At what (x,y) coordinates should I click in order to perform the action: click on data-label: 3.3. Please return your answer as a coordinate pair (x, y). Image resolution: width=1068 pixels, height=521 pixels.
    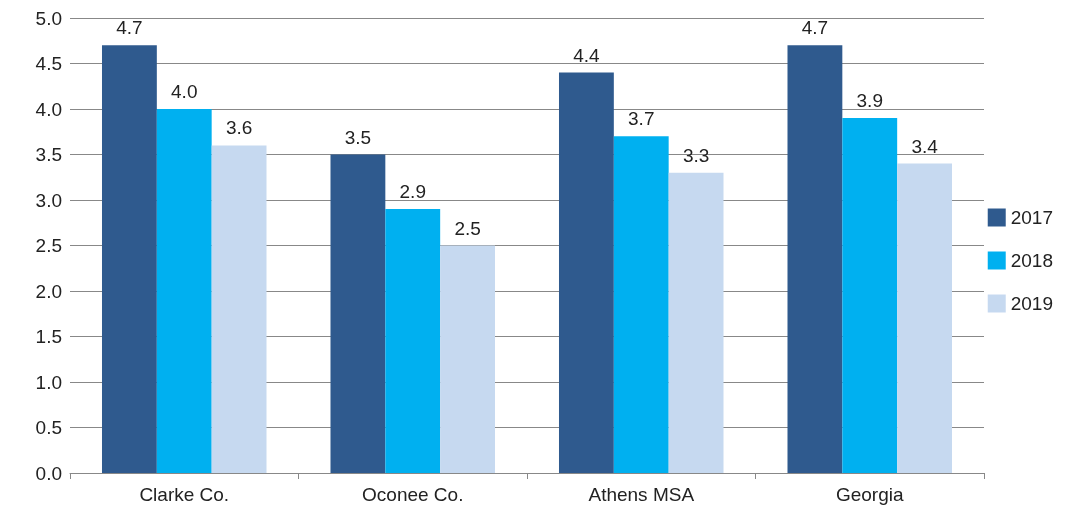
    Looking at the image, I should click on (696, 155).